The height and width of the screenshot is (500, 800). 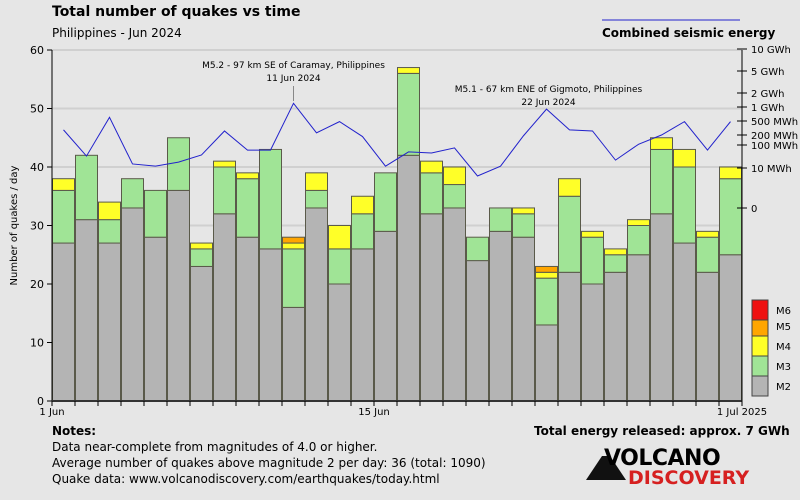 I want to click on legend-label: M5, so click(x=783, y=327).